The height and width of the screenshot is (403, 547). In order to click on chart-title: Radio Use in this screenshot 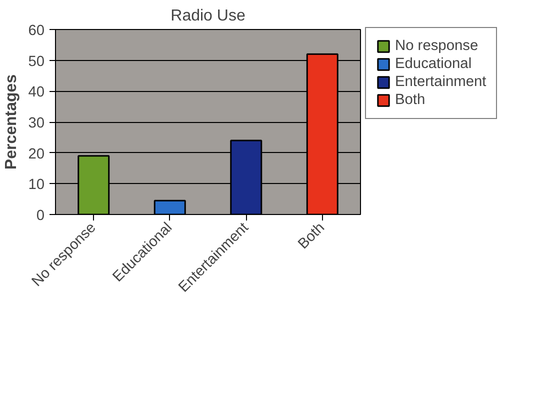, I will do `click(208, 16)`.